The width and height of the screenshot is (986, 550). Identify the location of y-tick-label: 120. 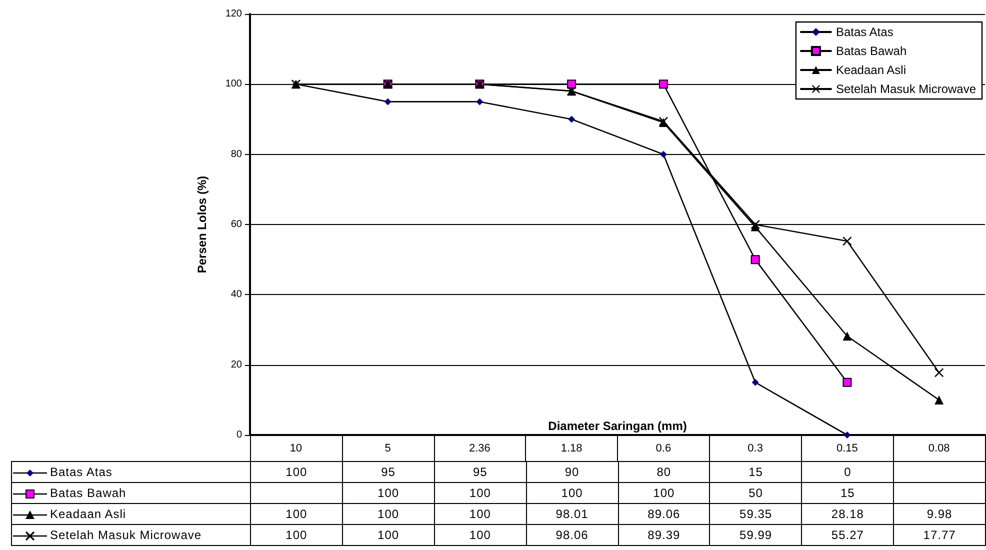
(233, 14).